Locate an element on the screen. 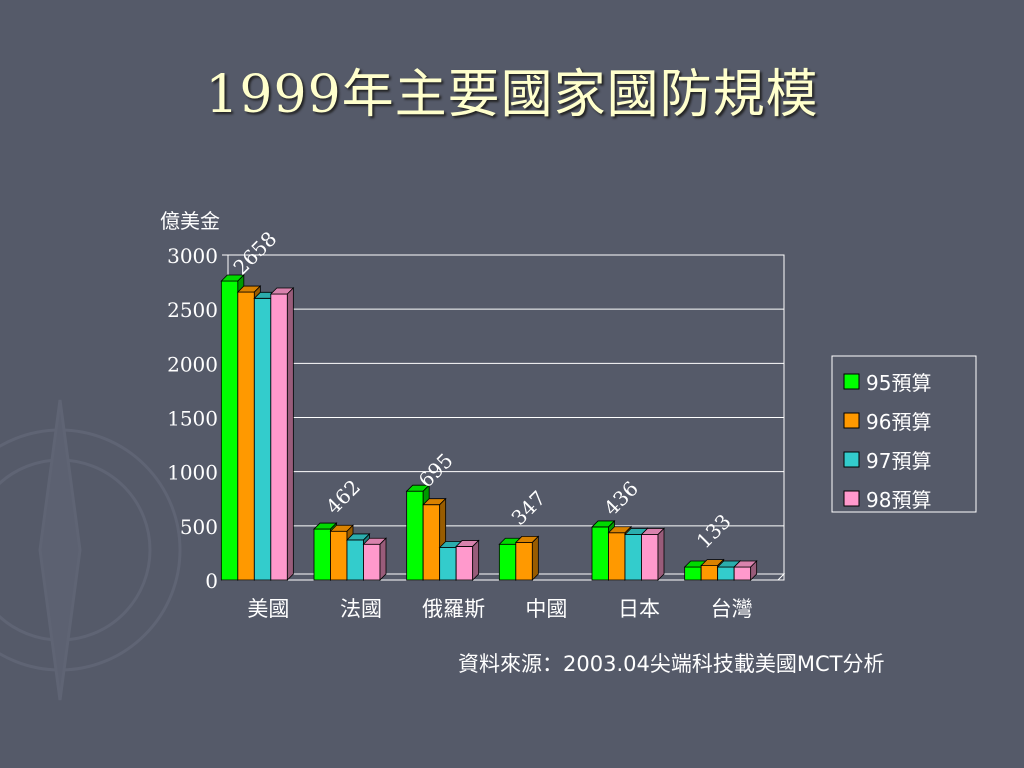 The image size is (1024, 768). x-tick-label: 中國 is located at coordinates (546, 609).